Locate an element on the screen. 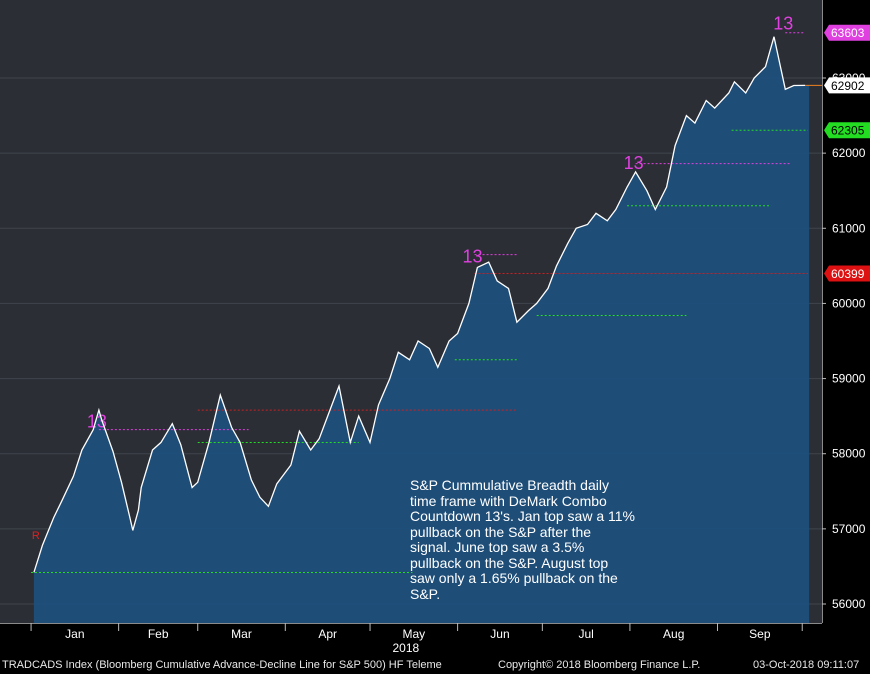  y-tick-label: 62000 is located at coordinates (849, 153).